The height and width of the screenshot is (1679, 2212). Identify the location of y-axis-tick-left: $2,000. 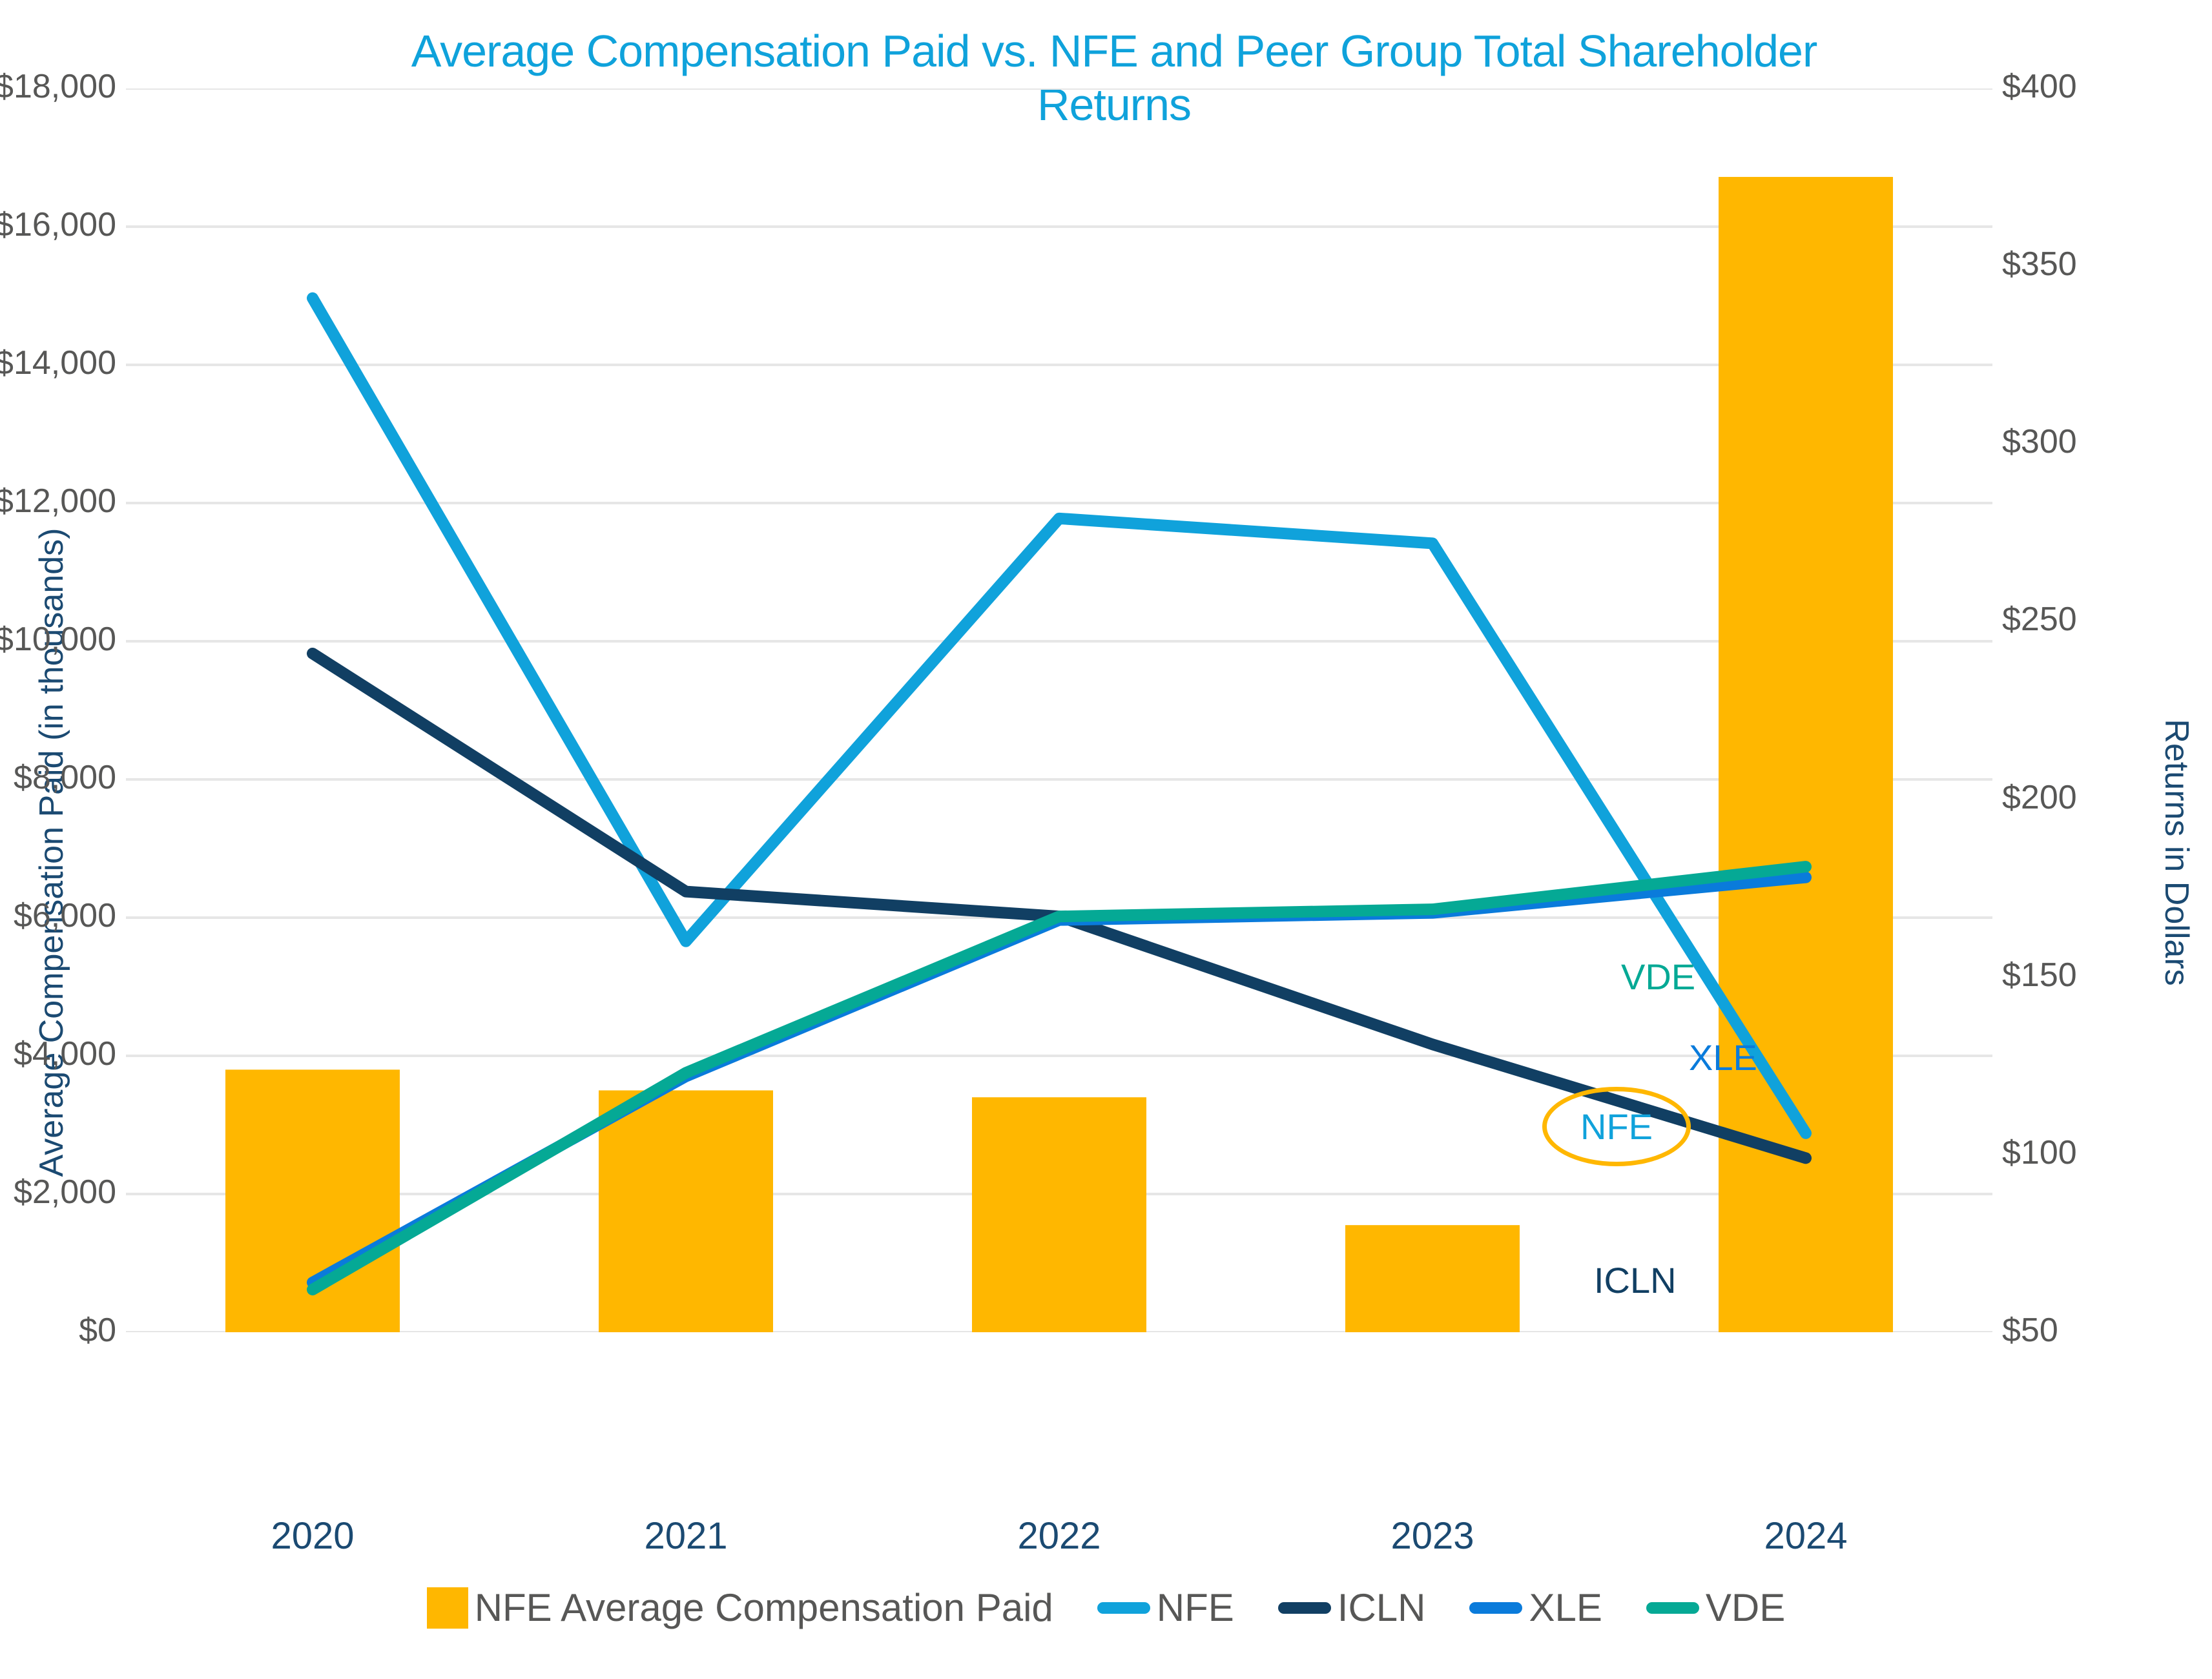
(64, 1192).